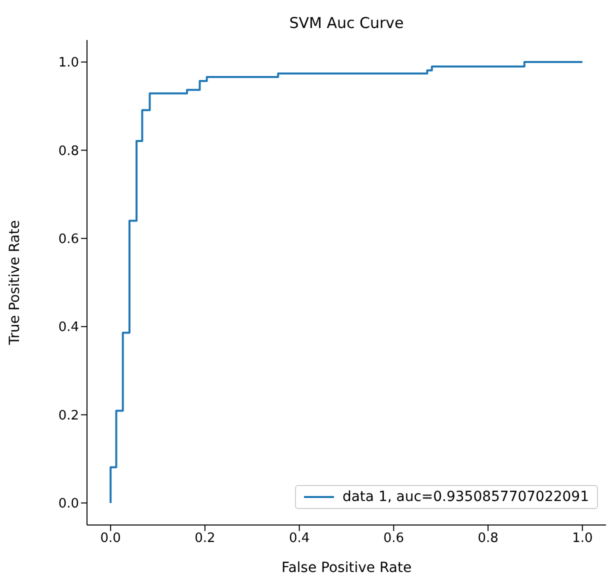 This screenshot has width=610, height=582. I want to click on y-tick-label: 0.0, so click(68, 504).